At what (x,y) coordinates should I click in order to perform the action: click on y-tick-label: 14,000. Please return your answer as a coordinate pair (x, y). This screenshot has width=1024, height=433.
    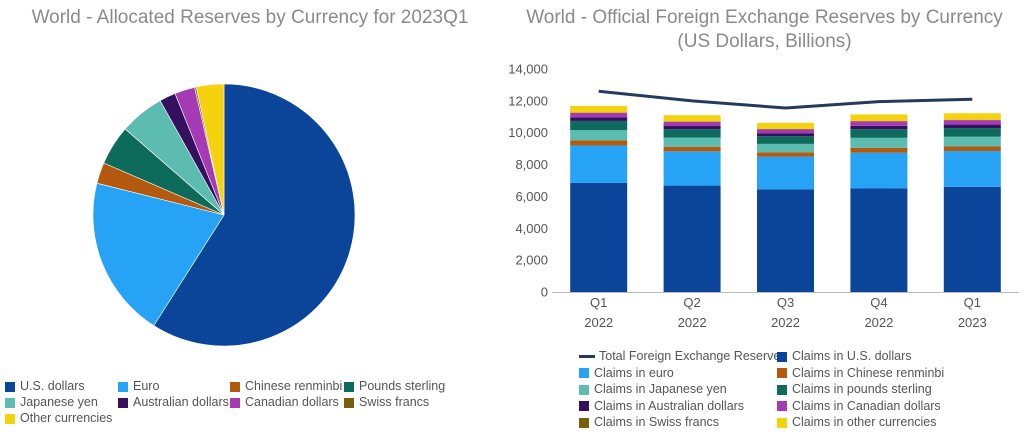
    Looking at the image, I should click on (528, 69).